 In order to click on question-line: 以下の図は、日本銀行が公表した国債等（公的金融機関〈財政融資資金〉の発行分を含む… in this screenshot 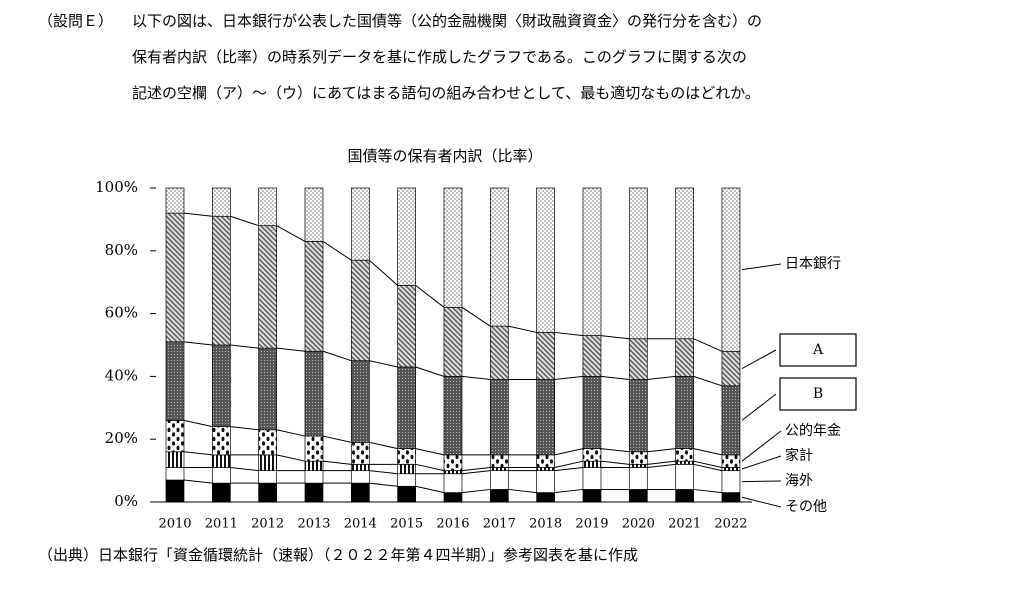, I will do `click(447, 21)`.